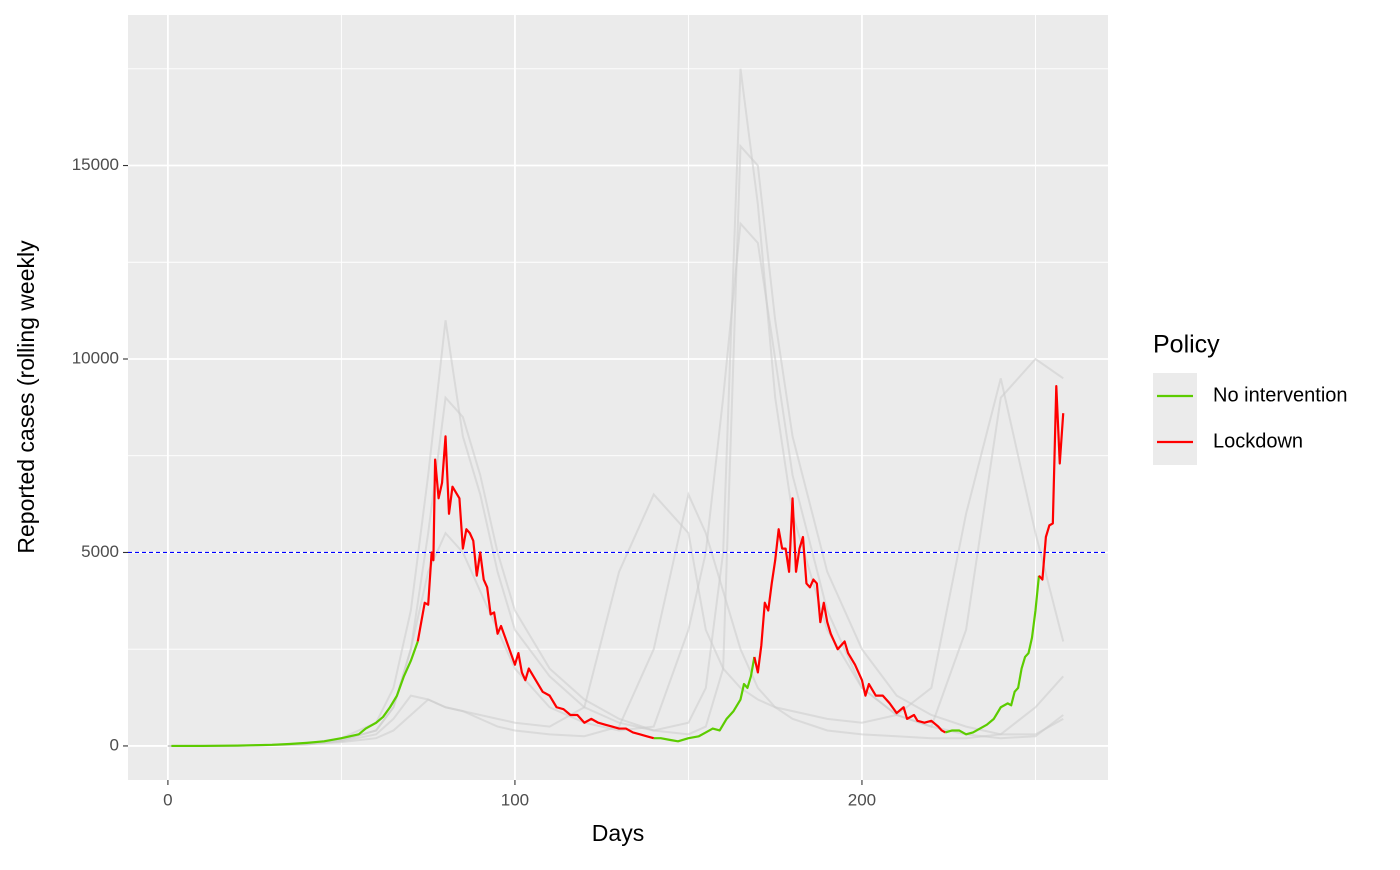  I want to click on series-line, so click(606, 661).